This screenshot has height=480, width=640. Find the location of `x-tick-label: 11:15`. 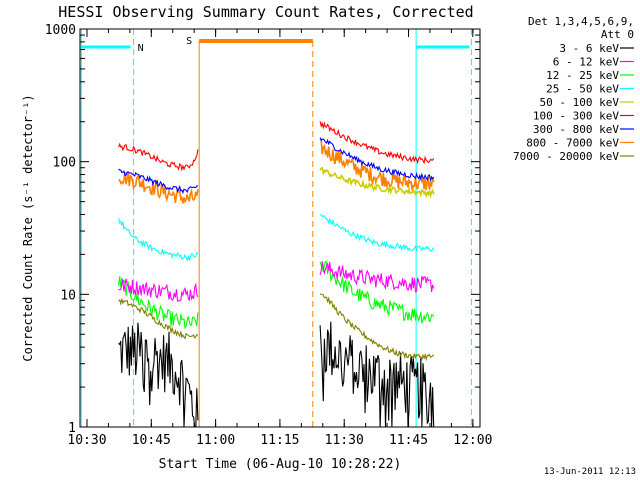

x-tick-label: 11:15 is located at coordinates (279, 440).